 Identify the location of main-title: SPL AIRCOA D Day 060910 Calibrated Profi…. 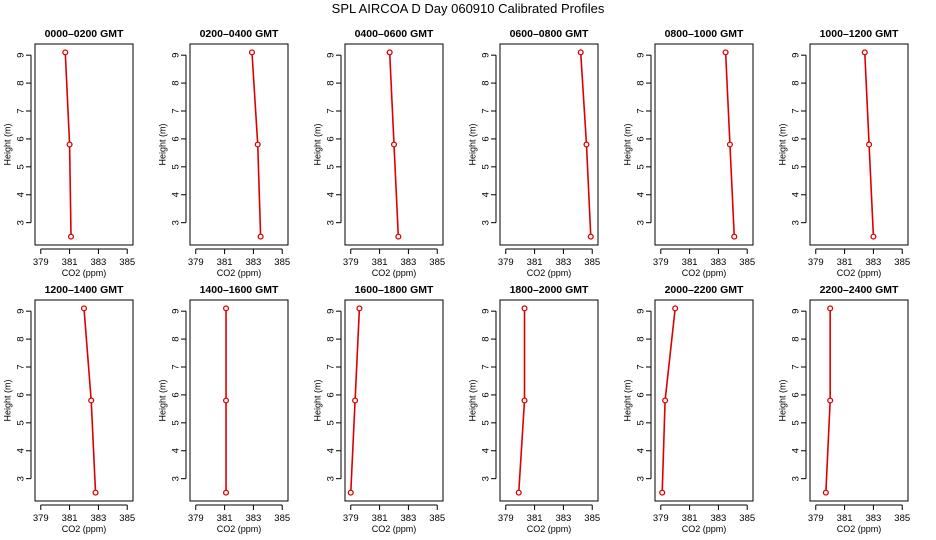
(468, 8).